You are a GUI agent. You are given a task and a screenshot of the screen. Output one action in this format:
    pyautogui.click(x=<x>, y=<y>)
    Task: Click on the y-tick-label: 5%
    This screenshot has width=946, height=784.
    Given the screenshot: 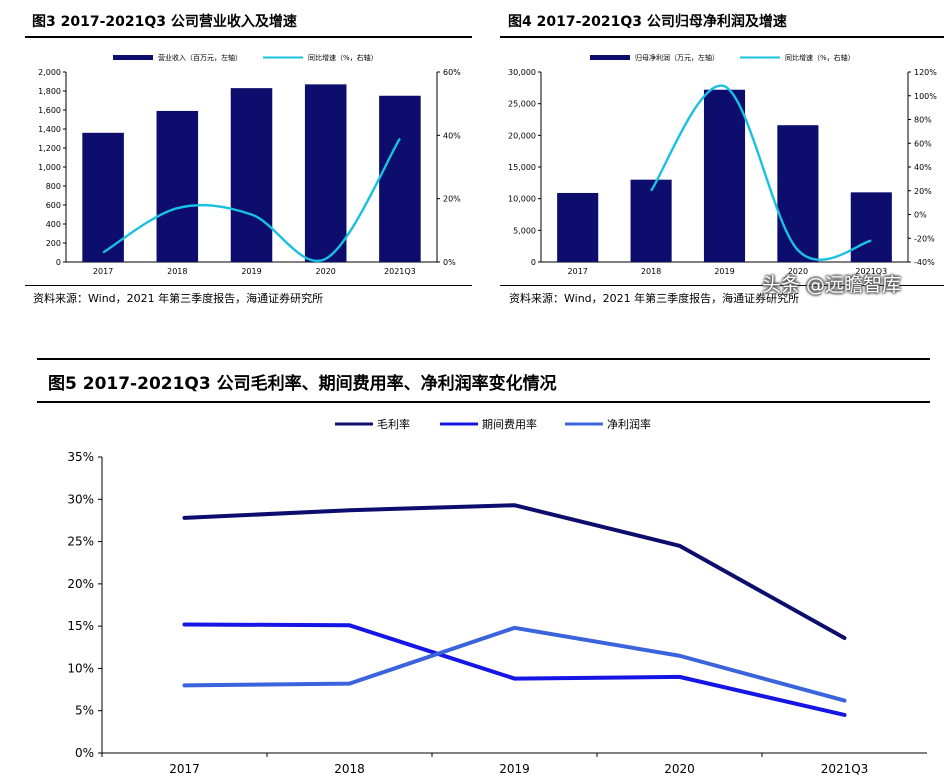 What is the action you would take?
    pyautogui.click(x=84, y=711)
    